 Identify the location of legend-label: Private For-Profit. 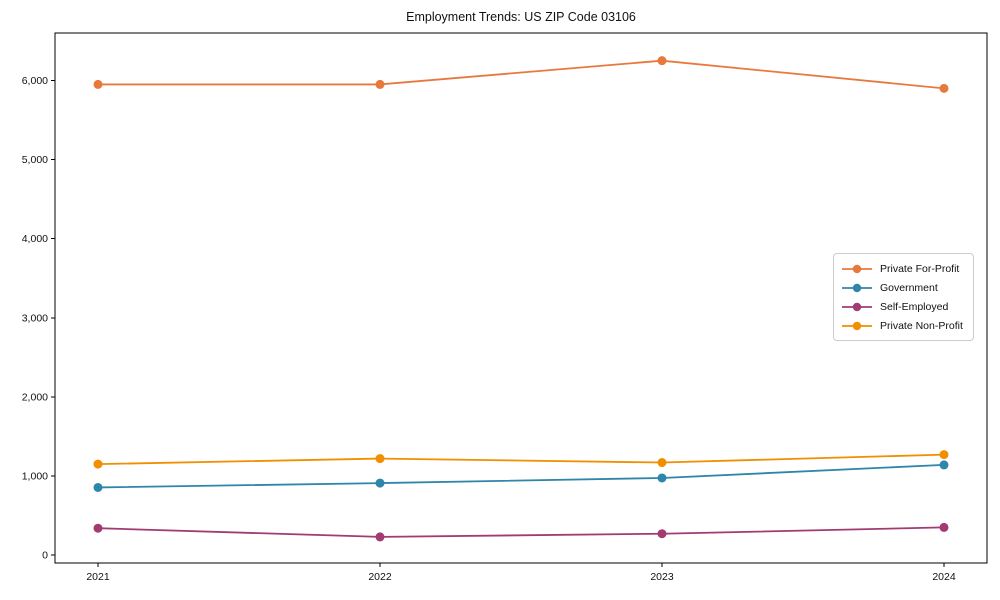
(920, 268).